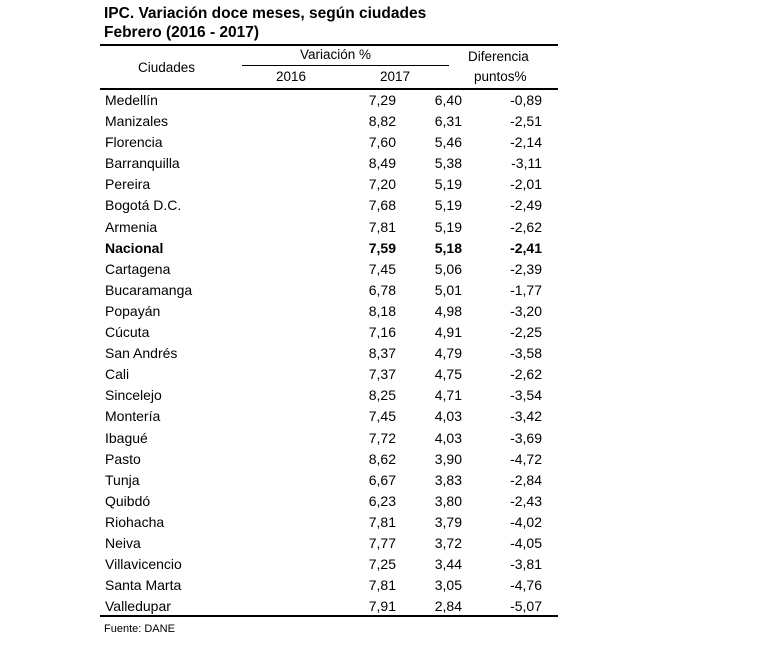 This screenshot has height=652, width=760. What do you see at coordinates (329, 45) in the screenshot?
I see `table-top-rule` at bounding box center [329, 45].